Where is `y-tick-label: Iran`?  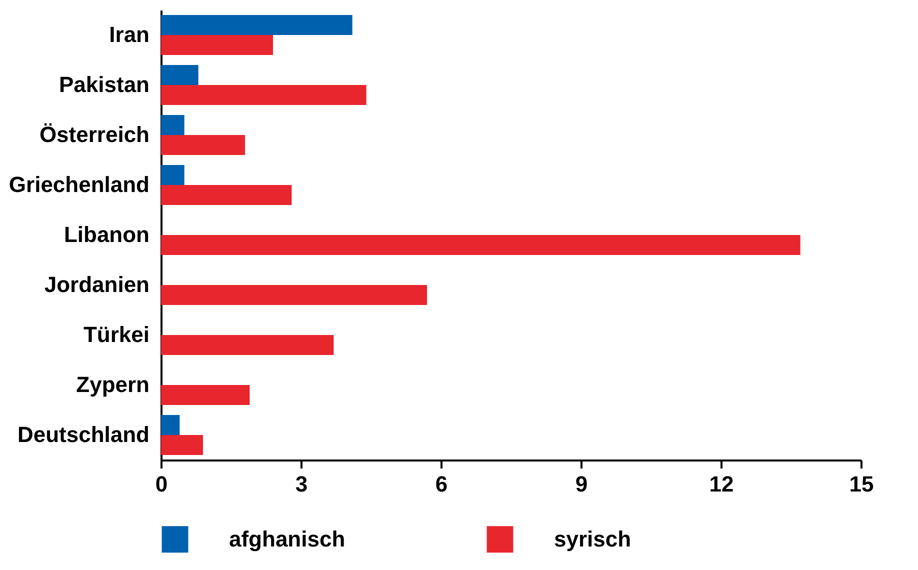
y-tick-label: Iran is located at coordinates (129, 34).